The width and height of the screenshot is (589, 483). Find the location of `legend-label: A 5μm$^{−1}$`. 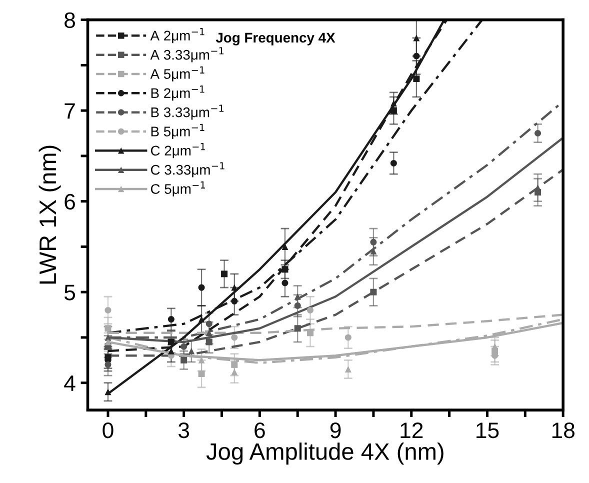

legend-label: A 5μm$^{−1}$ is located at coordinates (177, 74).